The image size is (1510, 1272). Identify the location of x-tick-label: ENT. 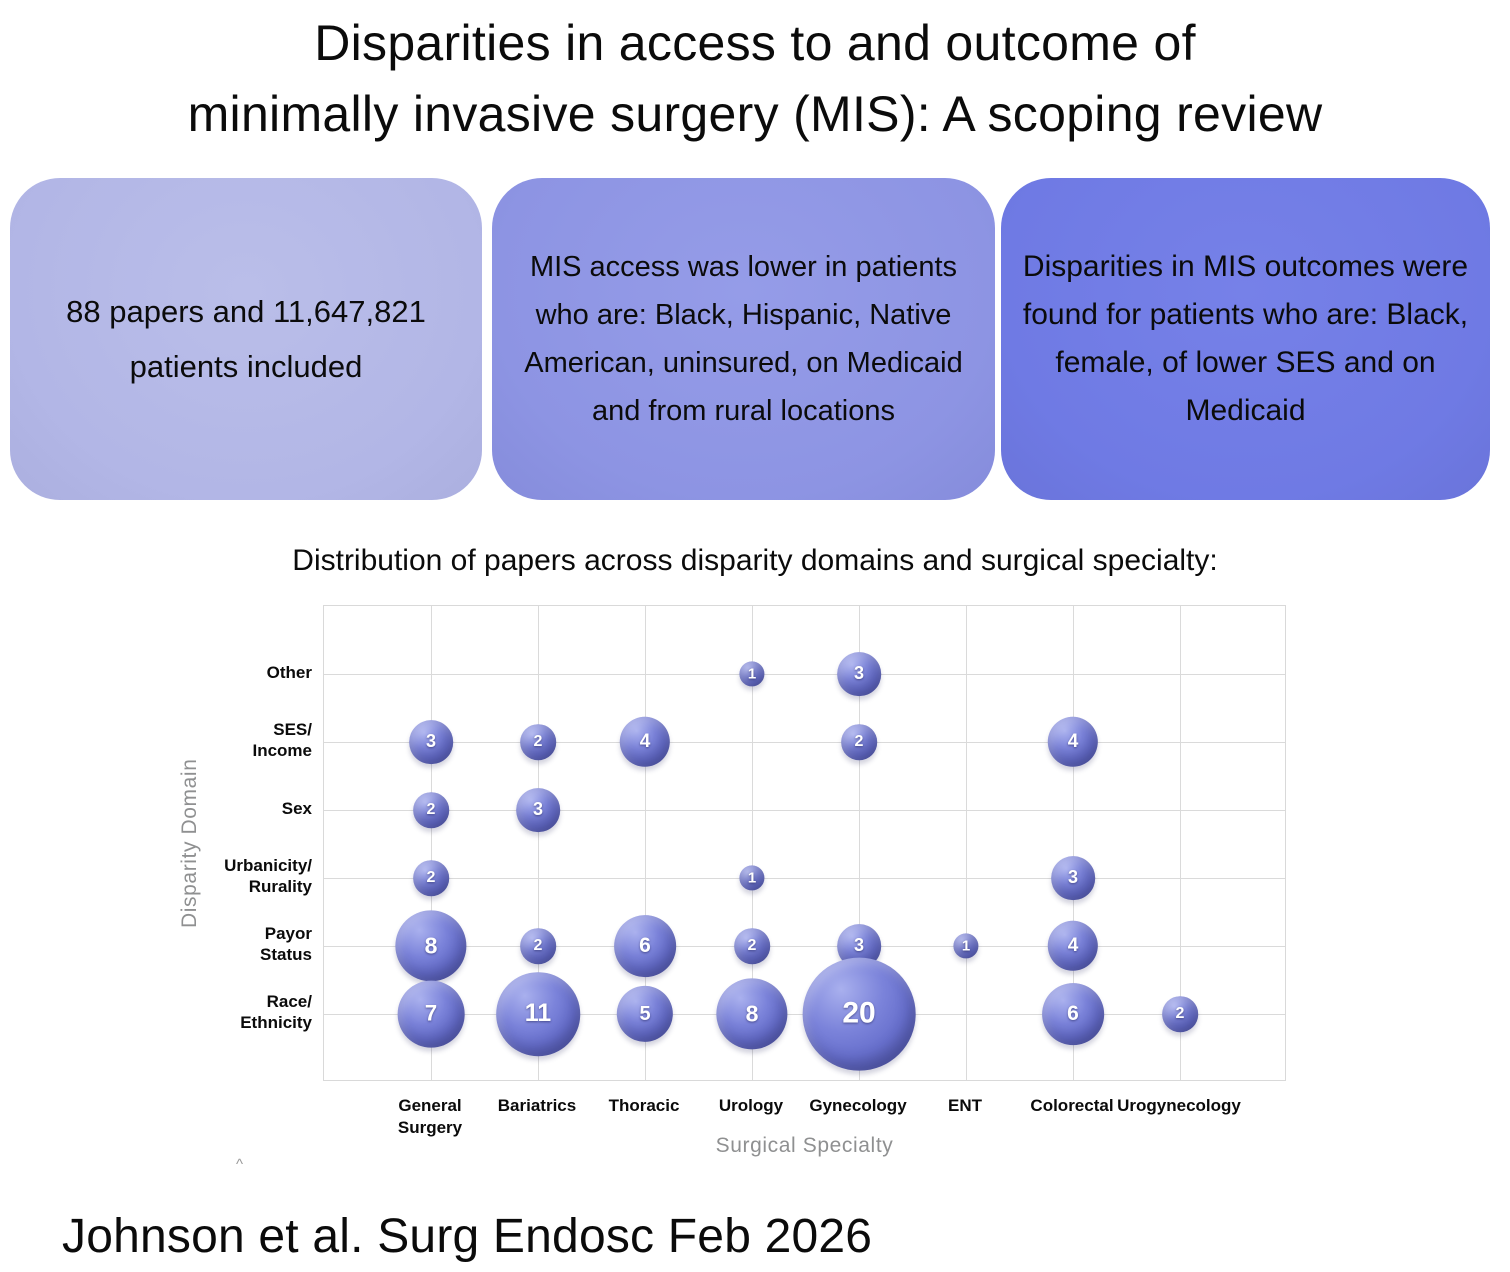
(965, 1105).